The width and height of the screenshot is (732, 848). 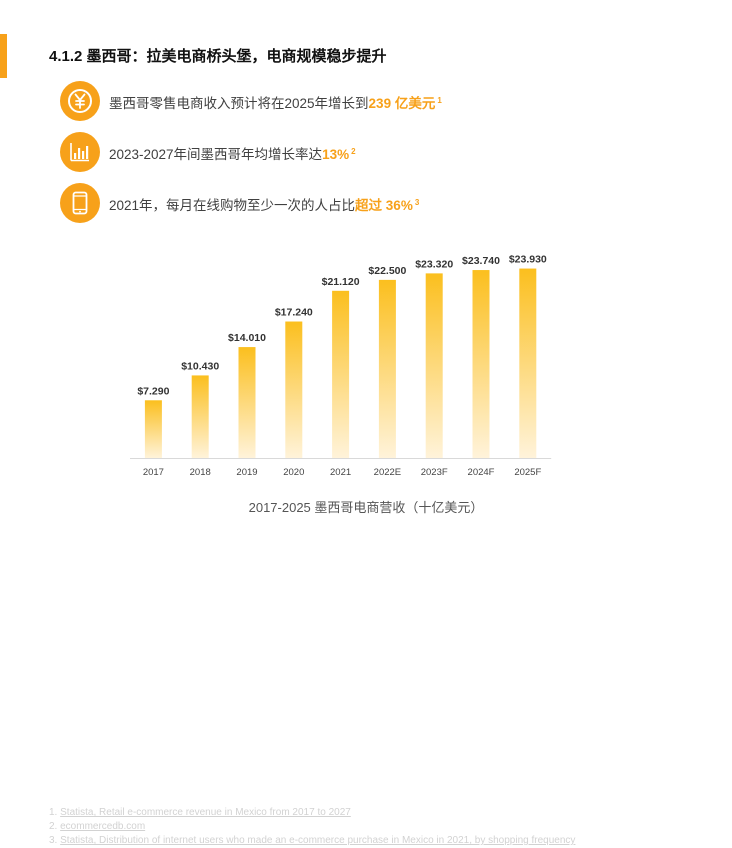 I want to click on data-label: $23.740, so click(x=481, y=261).